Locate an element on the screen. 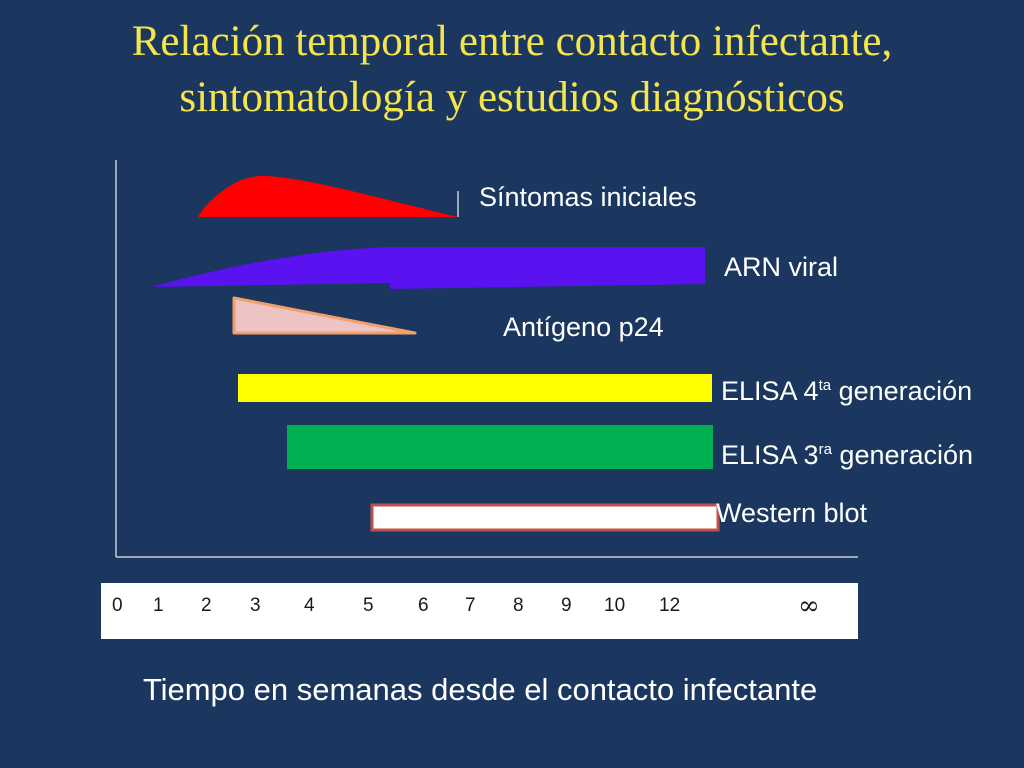 The width and height of the screenshot is (1024, 768). tick-label: 0 is located at coordinates (117, 605).